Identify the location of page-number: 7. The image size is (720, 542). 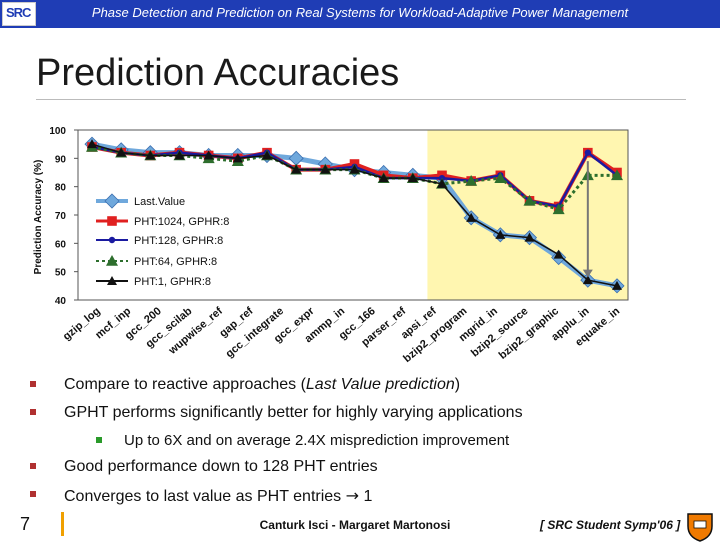
(25, 524).